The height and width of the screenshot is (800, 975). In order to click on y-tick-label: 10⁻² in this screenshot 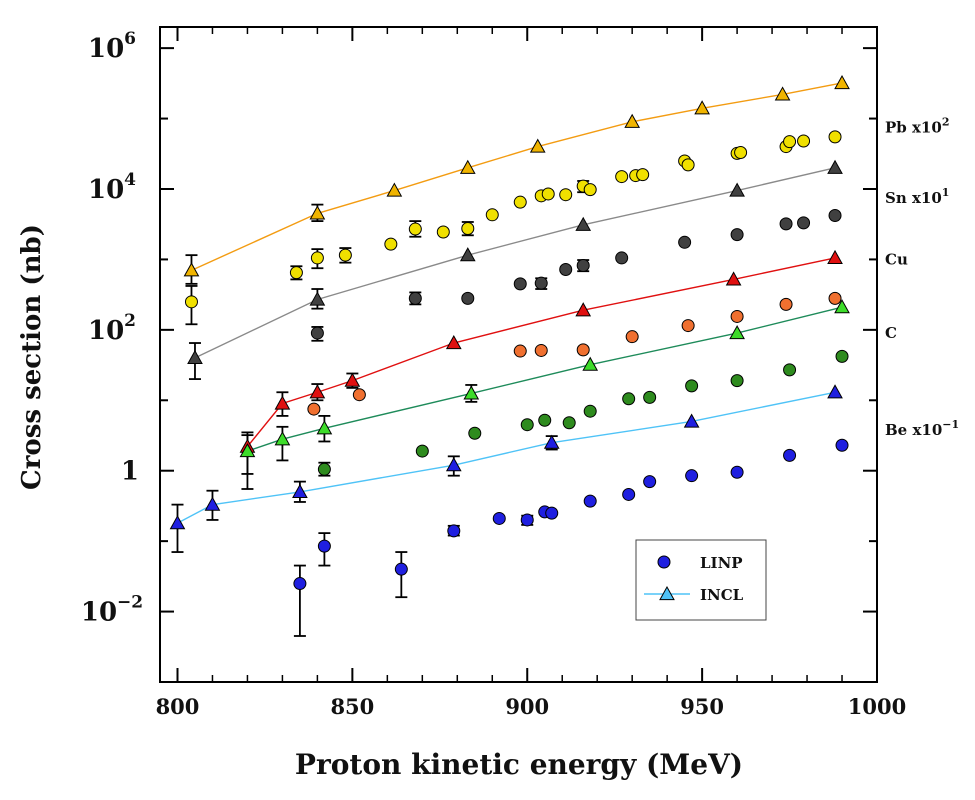, I will do `click(112, 610)`.